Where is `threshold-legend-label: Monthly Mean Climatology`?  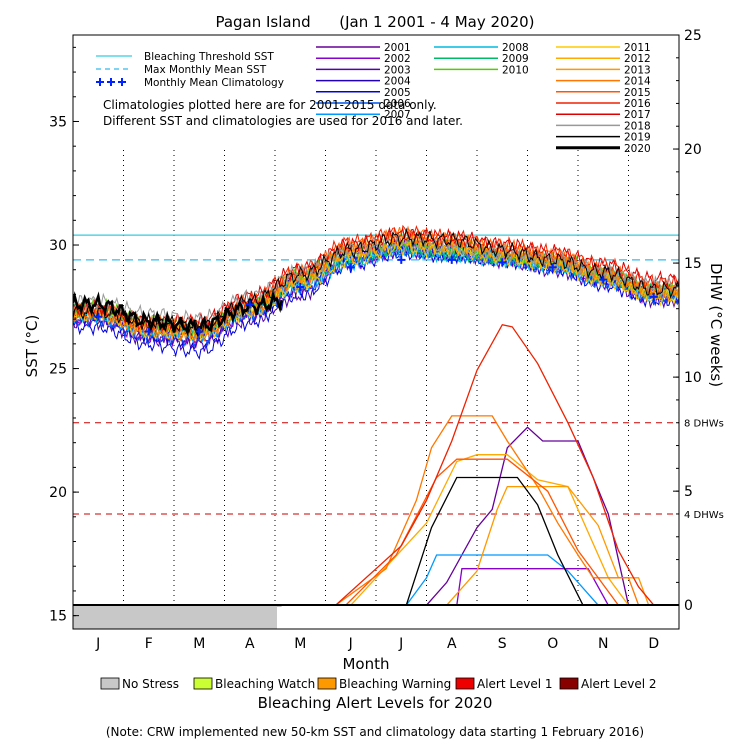 threshold-legend-label: Monthly Mean Climatology is located at coordinates (214, 83).